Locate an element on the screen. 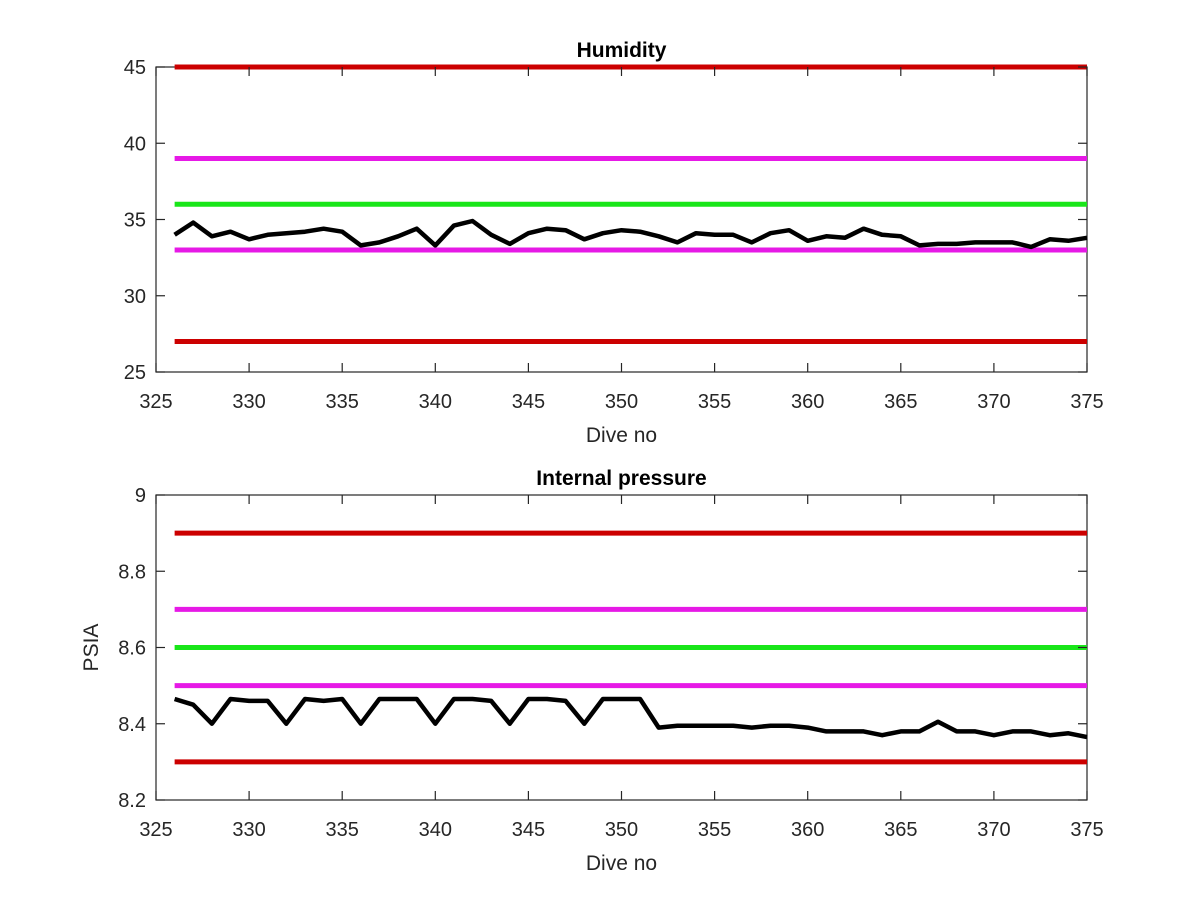  humidity-x-tick-label: 365 is located at coordinates (900, 402).